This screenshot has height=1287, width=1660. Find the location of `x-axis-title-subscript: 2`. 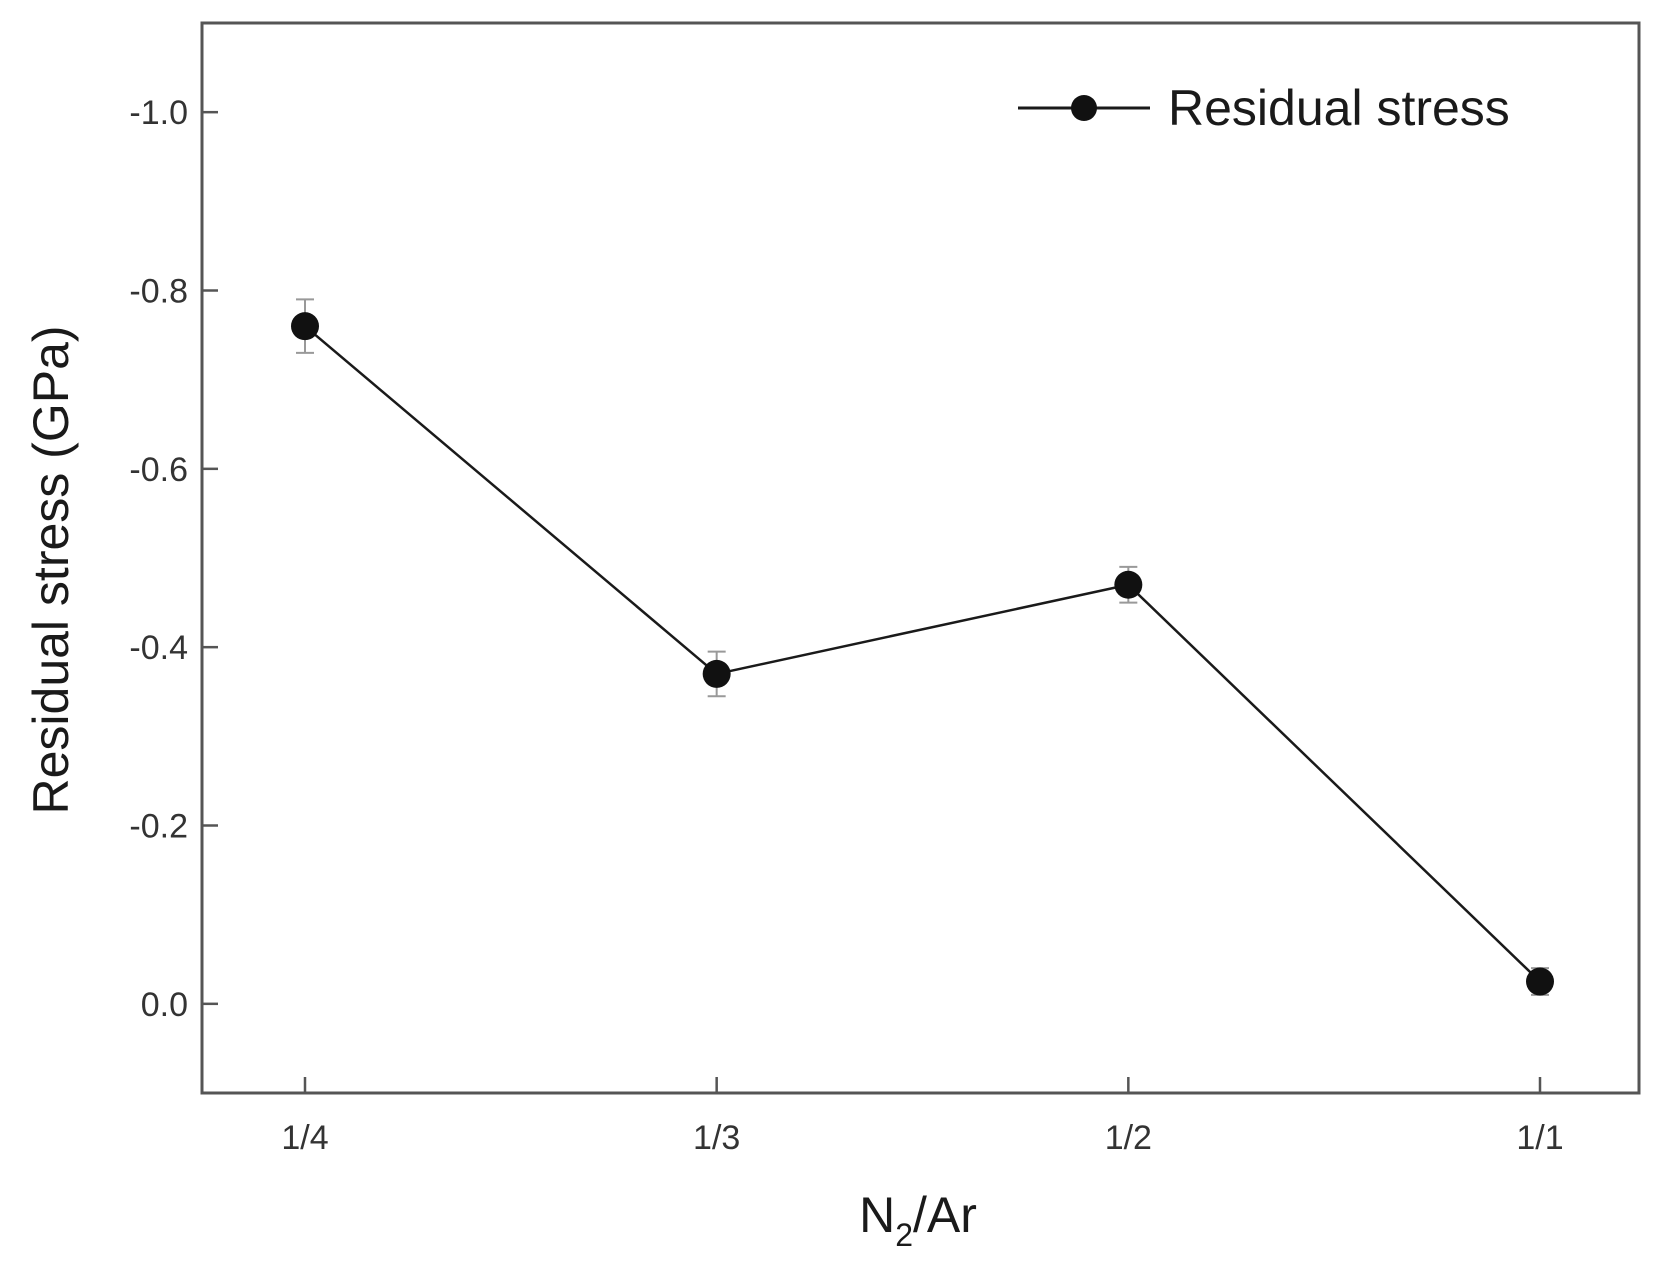

x-axis-title-subscript: 2 is located at coordinates (904, 1235).